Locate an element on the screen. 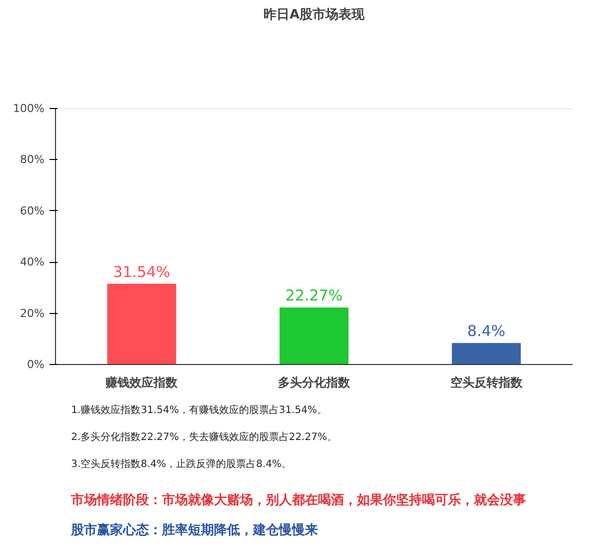  y-tick-label: 0% is located at coordinates (35, 364).